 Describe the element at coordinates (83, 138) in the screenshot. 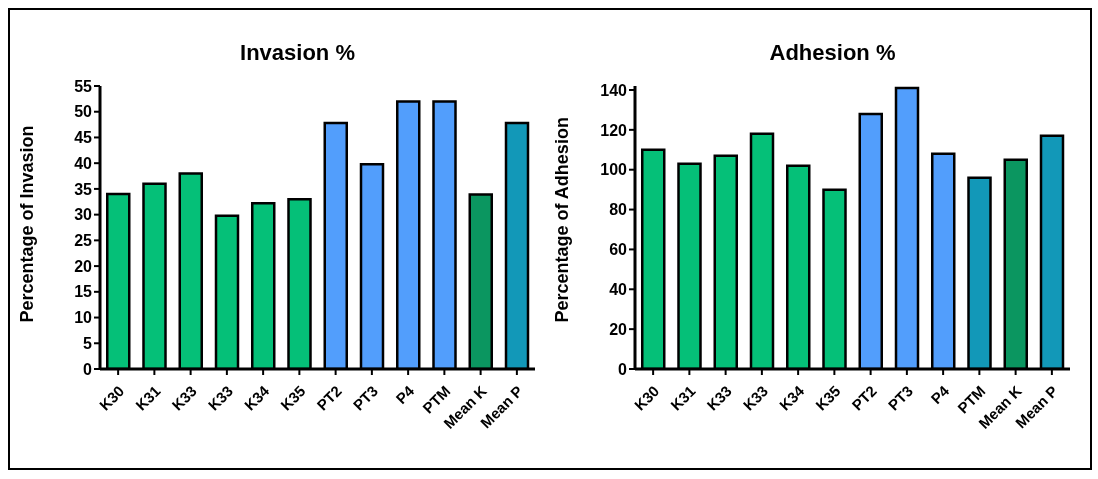

I see `y-tick-label: 45` at that location.